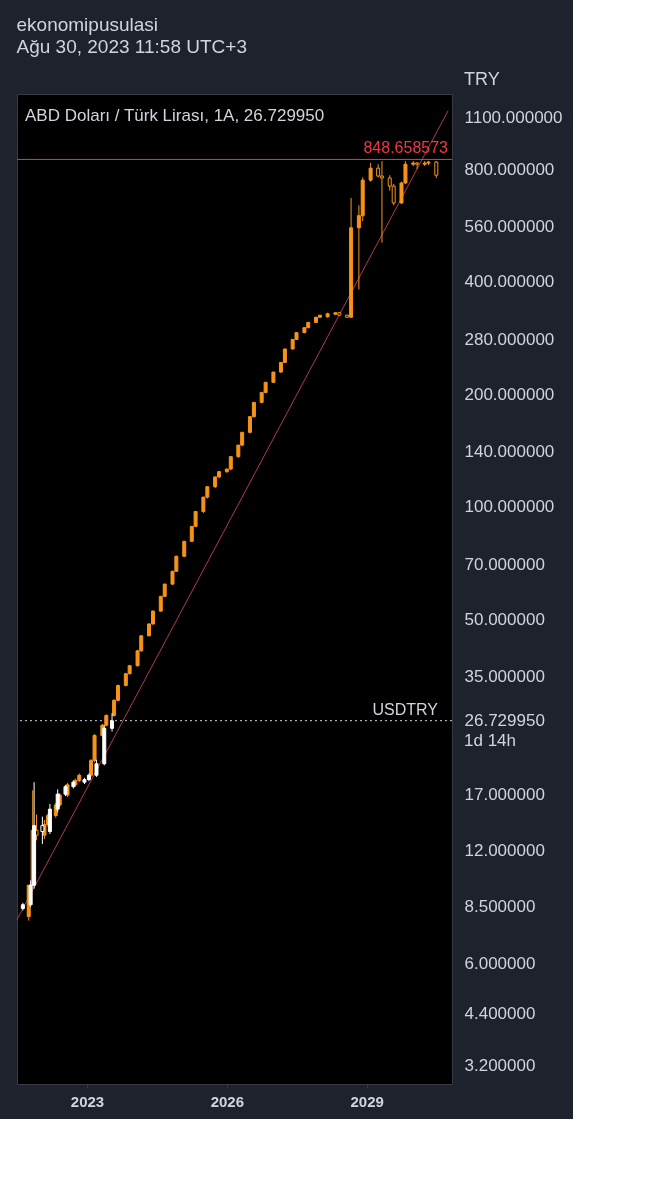 The image size is (652, 1200). I want to click on y-tick-label: 1100.000000, so click(513, 117).